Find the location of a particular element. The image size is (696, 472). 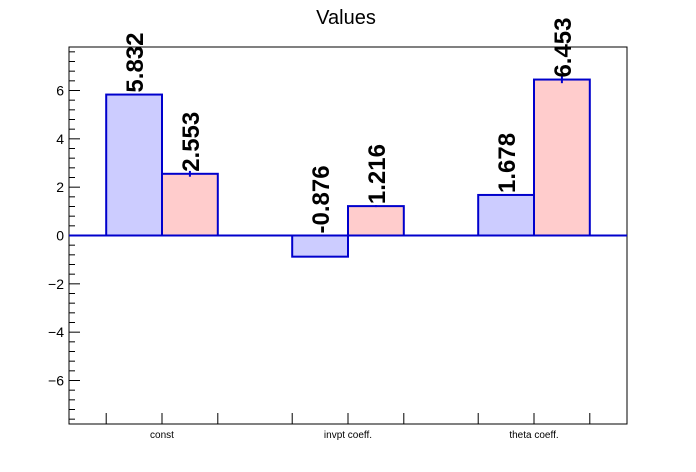

x-category-label: theta coeff. is located at coordinates (533, 435).